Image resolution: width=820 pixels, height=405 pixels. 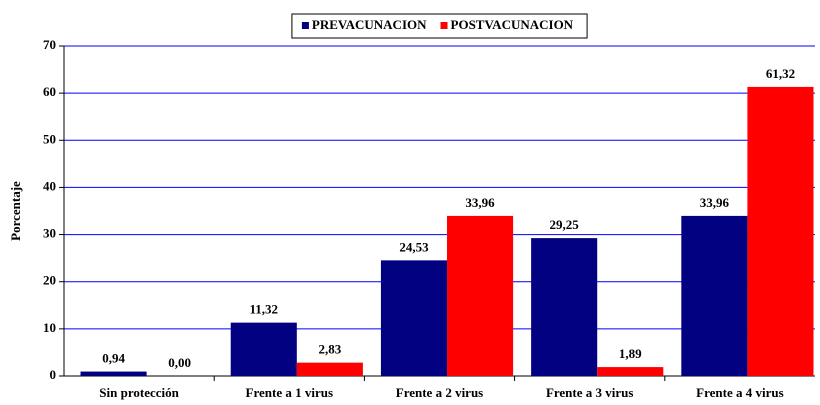 I want to click on y-axis-label: Porcentaje, so click(x=15, y=211).